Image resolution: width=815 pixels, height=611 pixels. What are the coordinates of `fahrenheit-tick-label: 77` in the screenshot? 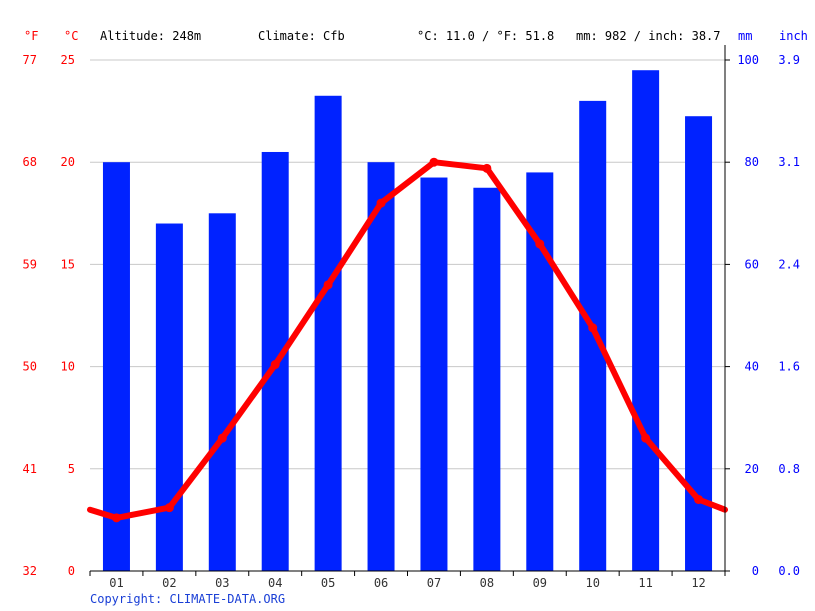 It's located at (30, 60).